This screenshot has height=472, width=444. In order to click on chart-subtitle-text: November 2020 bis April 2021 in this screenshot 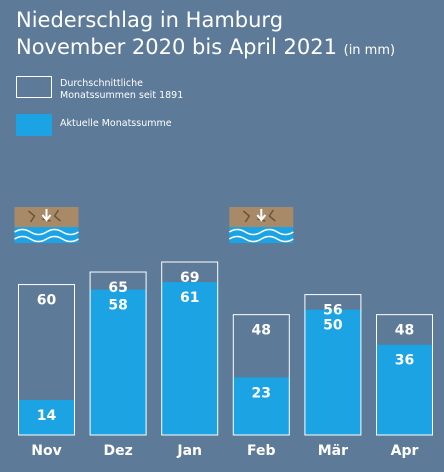, I will do `click(176, 47)`.